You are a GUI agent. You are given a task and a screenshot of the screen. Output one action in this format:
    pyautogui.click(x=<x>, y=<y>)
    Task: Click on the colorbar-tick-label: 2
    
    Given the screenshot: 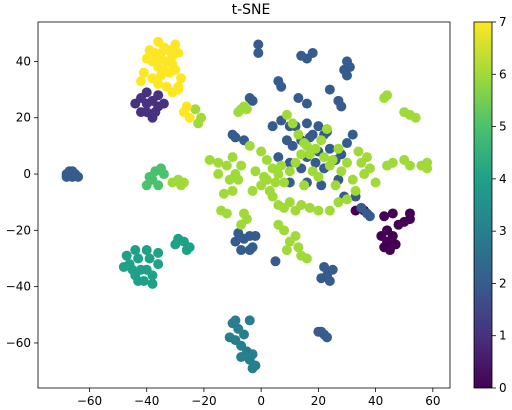 What is the action you would take?
    pyautogui.click(x=503, y=283)
    